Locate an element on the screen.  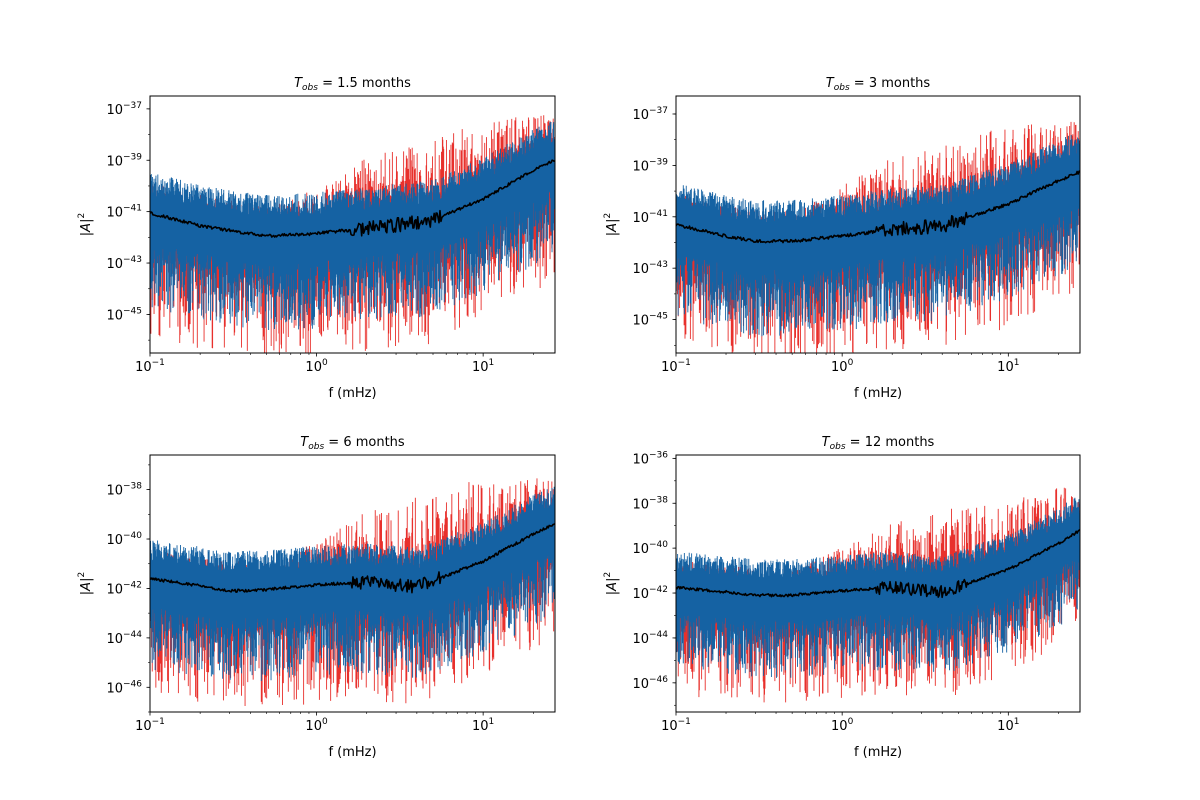
y-tick-label: 10−36 is located at coordinates (650, 458).